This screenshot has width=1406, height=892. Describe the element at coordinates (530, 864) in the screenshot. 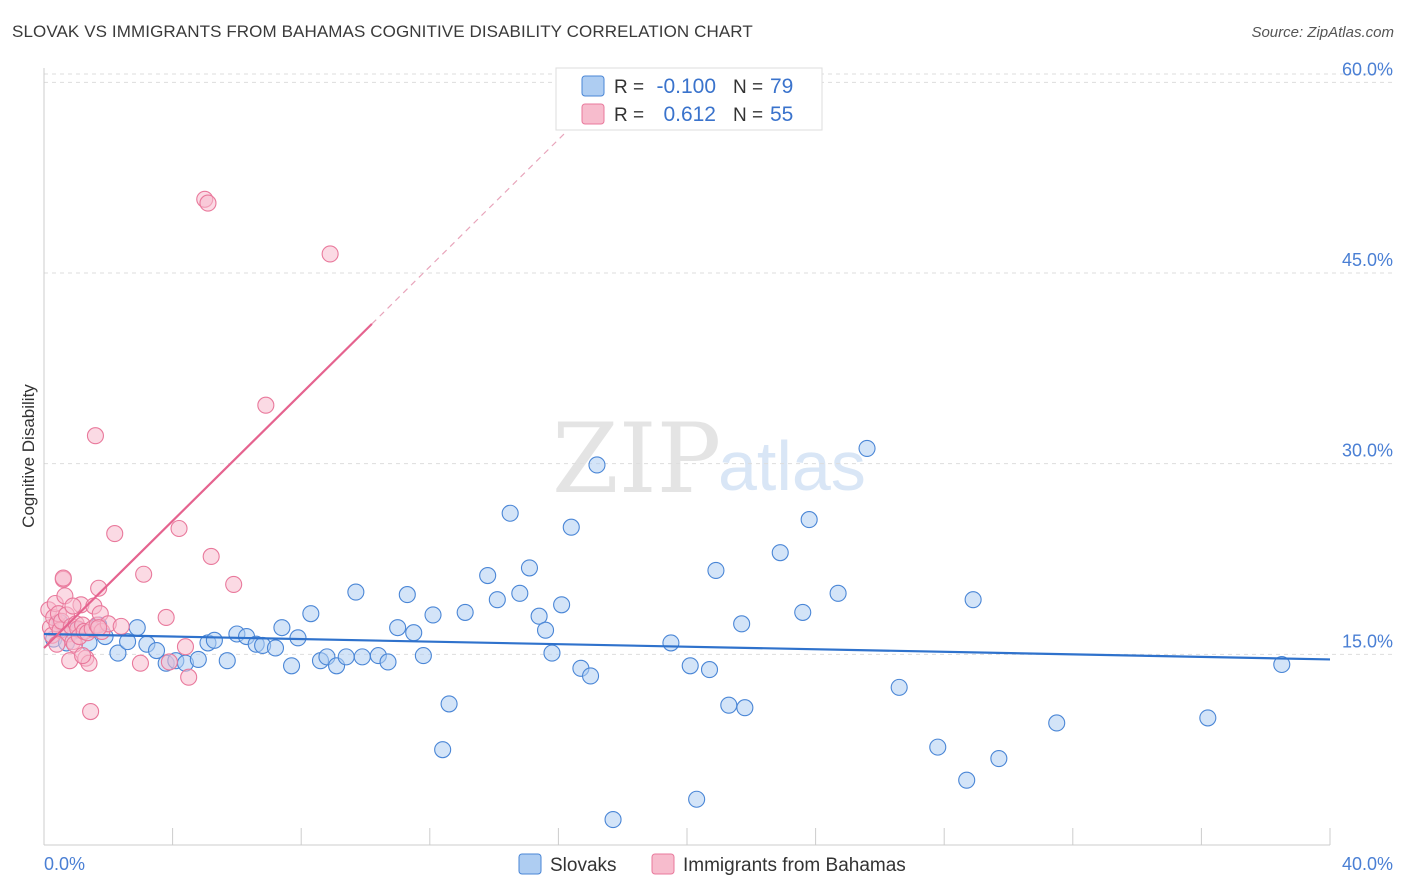

I see `bottom-legend-swatch-slovaks` at that location.